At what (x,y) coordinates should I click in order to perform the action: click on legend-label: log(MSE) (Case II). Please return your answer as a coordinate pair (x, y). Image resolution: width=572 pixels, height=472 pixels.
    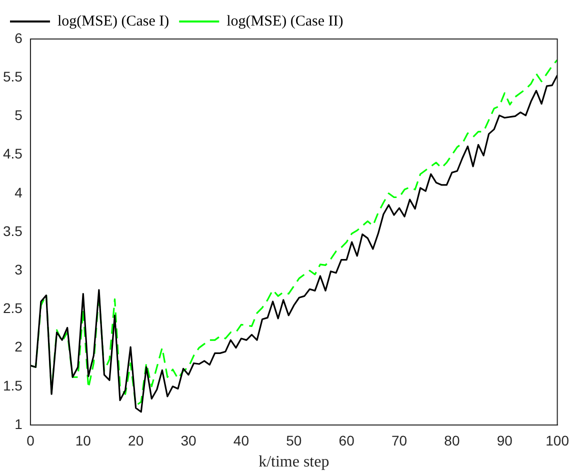
    Looking at the image, I should click on (285, 21).